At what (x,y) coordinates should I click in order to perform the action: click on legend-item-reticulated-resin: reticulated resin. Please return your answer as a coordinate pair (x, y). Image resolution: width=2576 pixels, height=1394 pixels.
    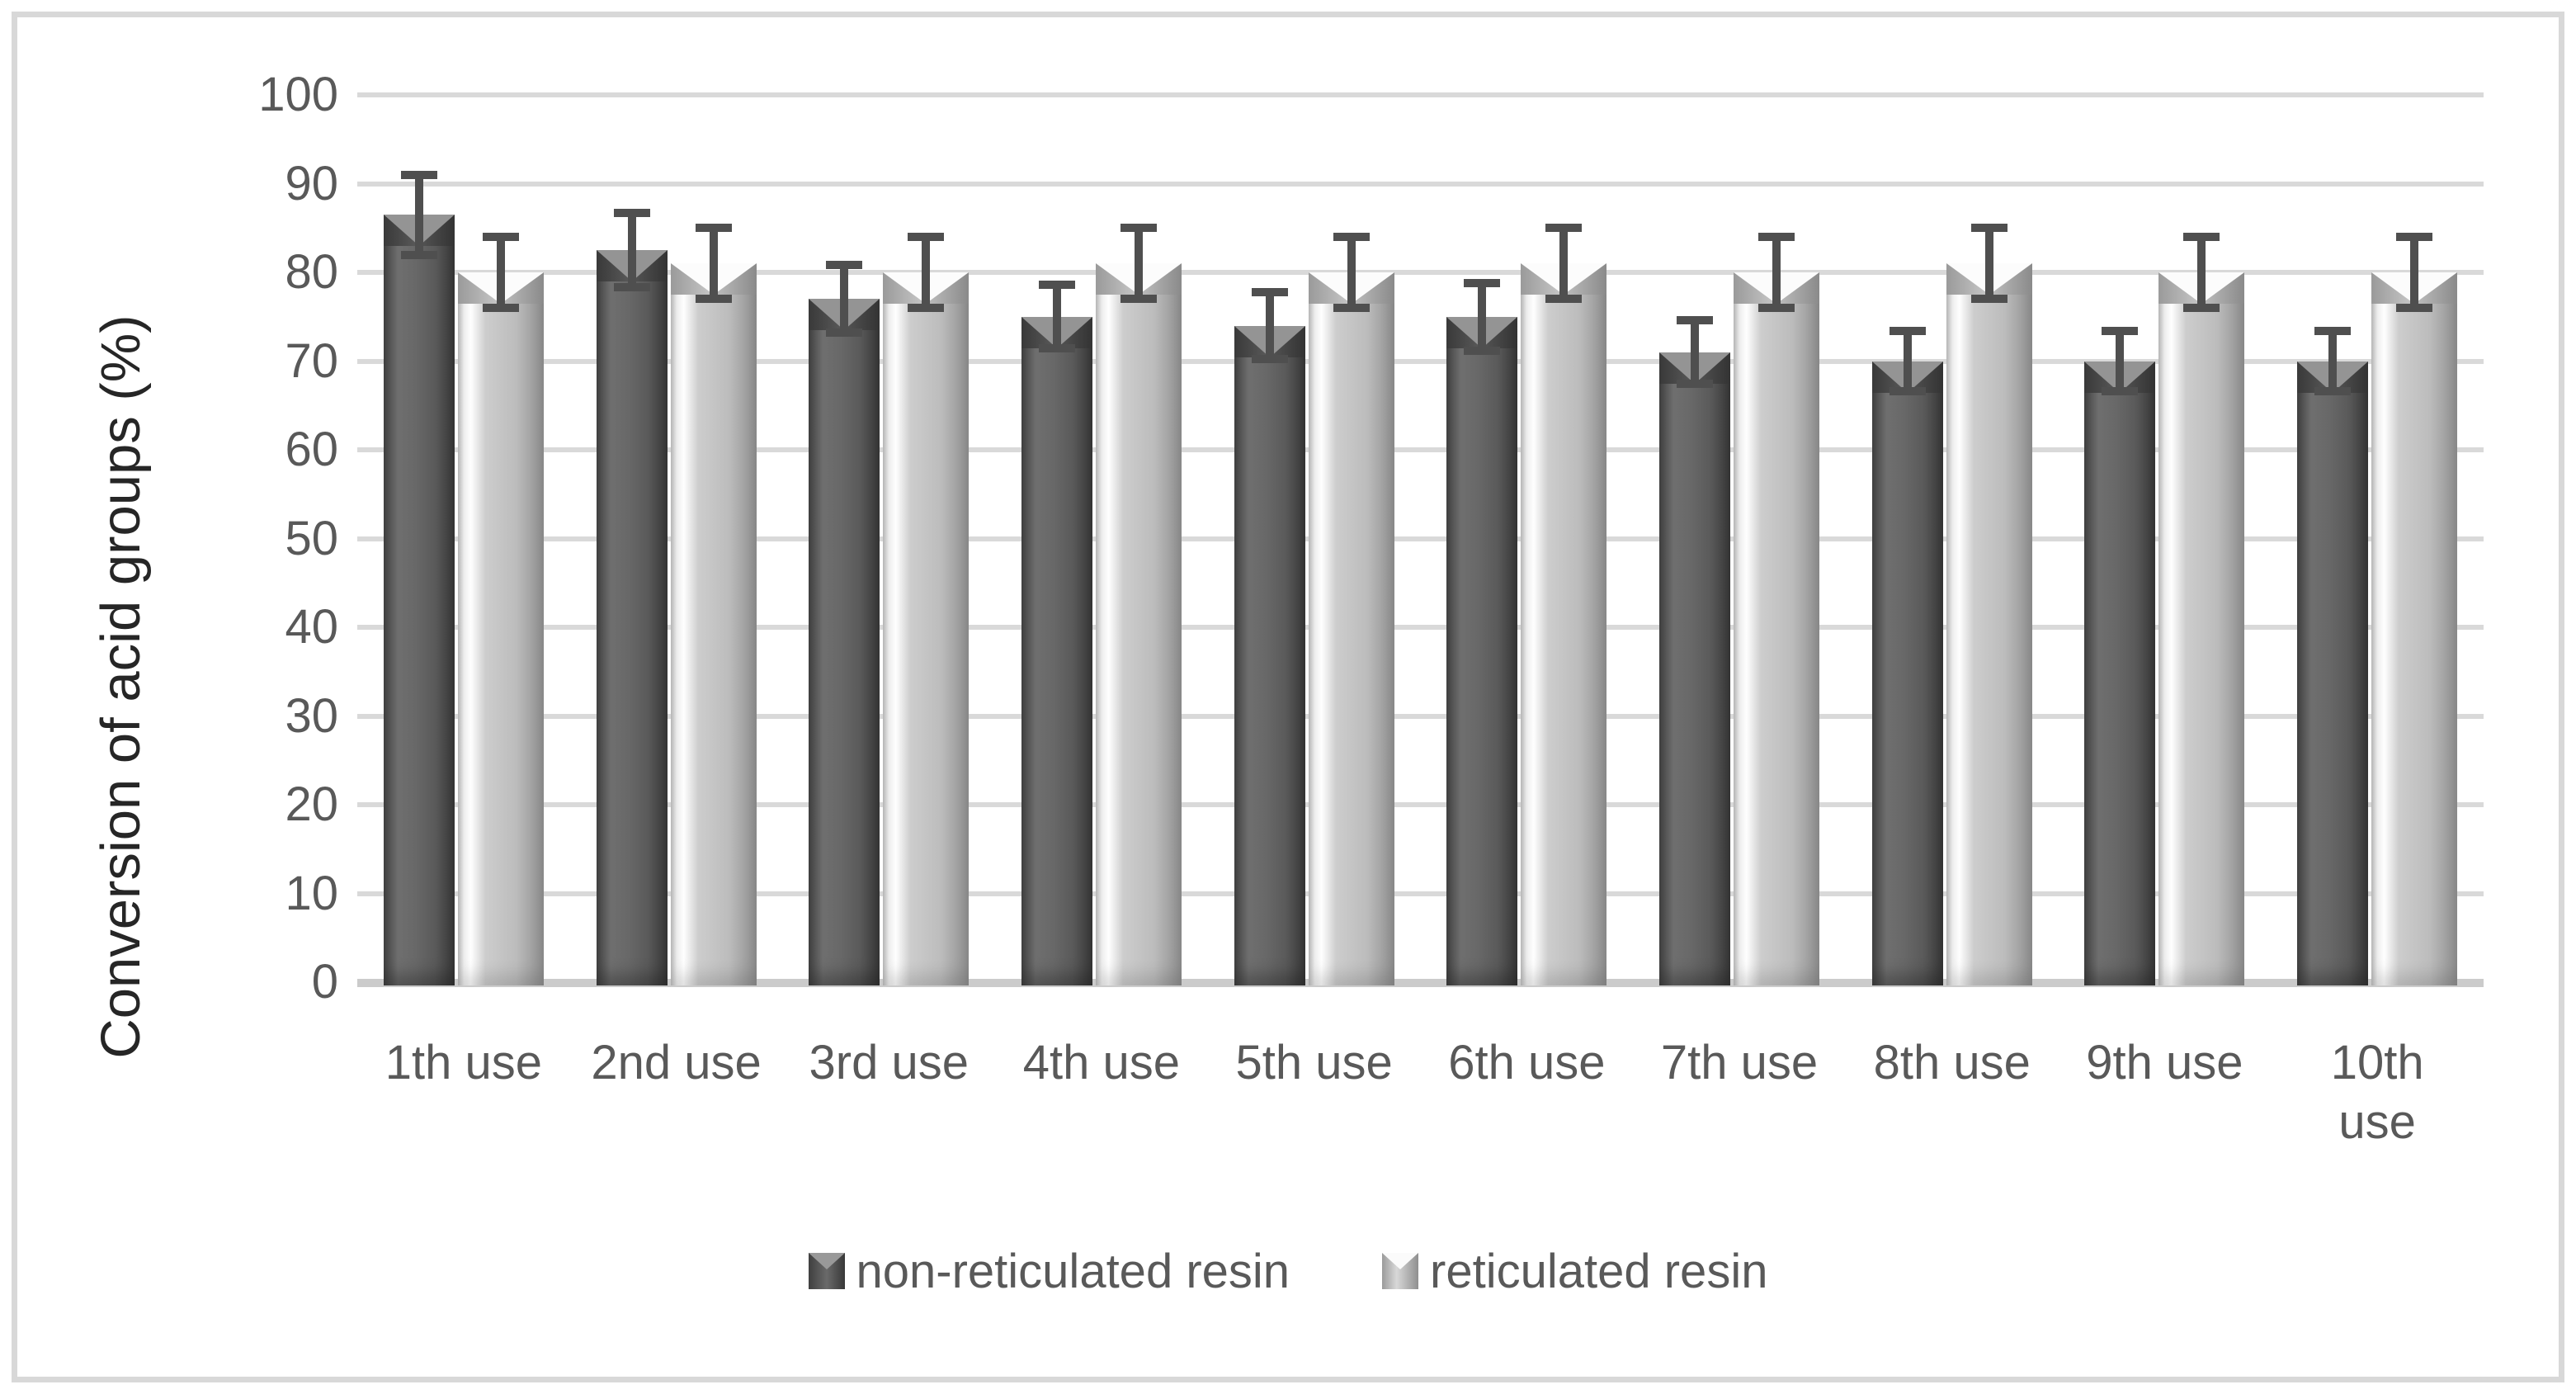
    Looking at the image, I should click on (1574, 1272).